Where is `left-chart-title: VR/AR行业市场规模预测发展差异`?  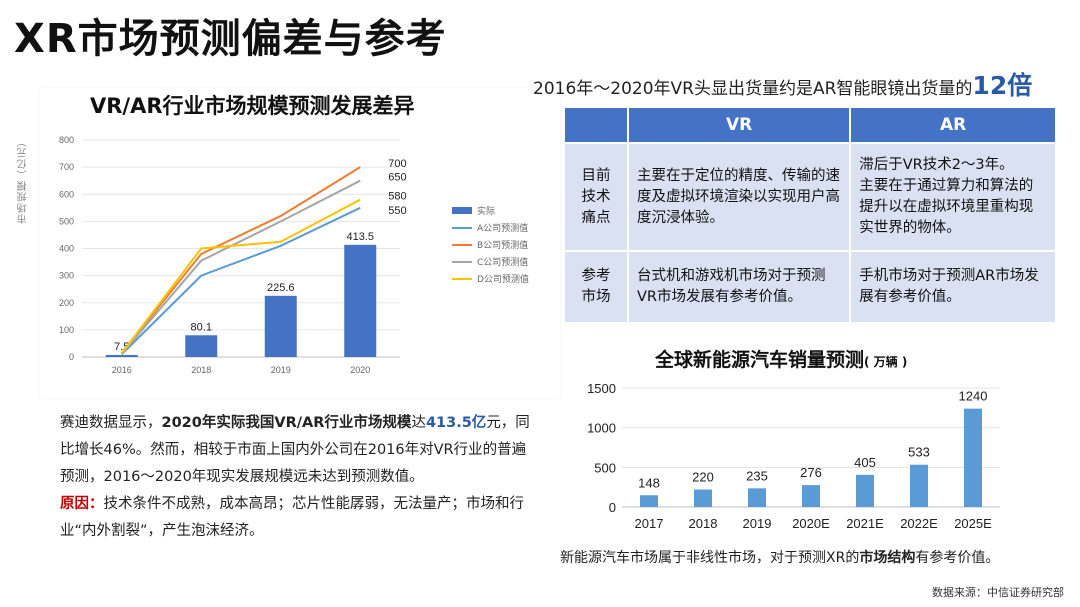
left-chart-title: VR/AR行业市场规模预测发展差异 is located at coordinates (252, 106).